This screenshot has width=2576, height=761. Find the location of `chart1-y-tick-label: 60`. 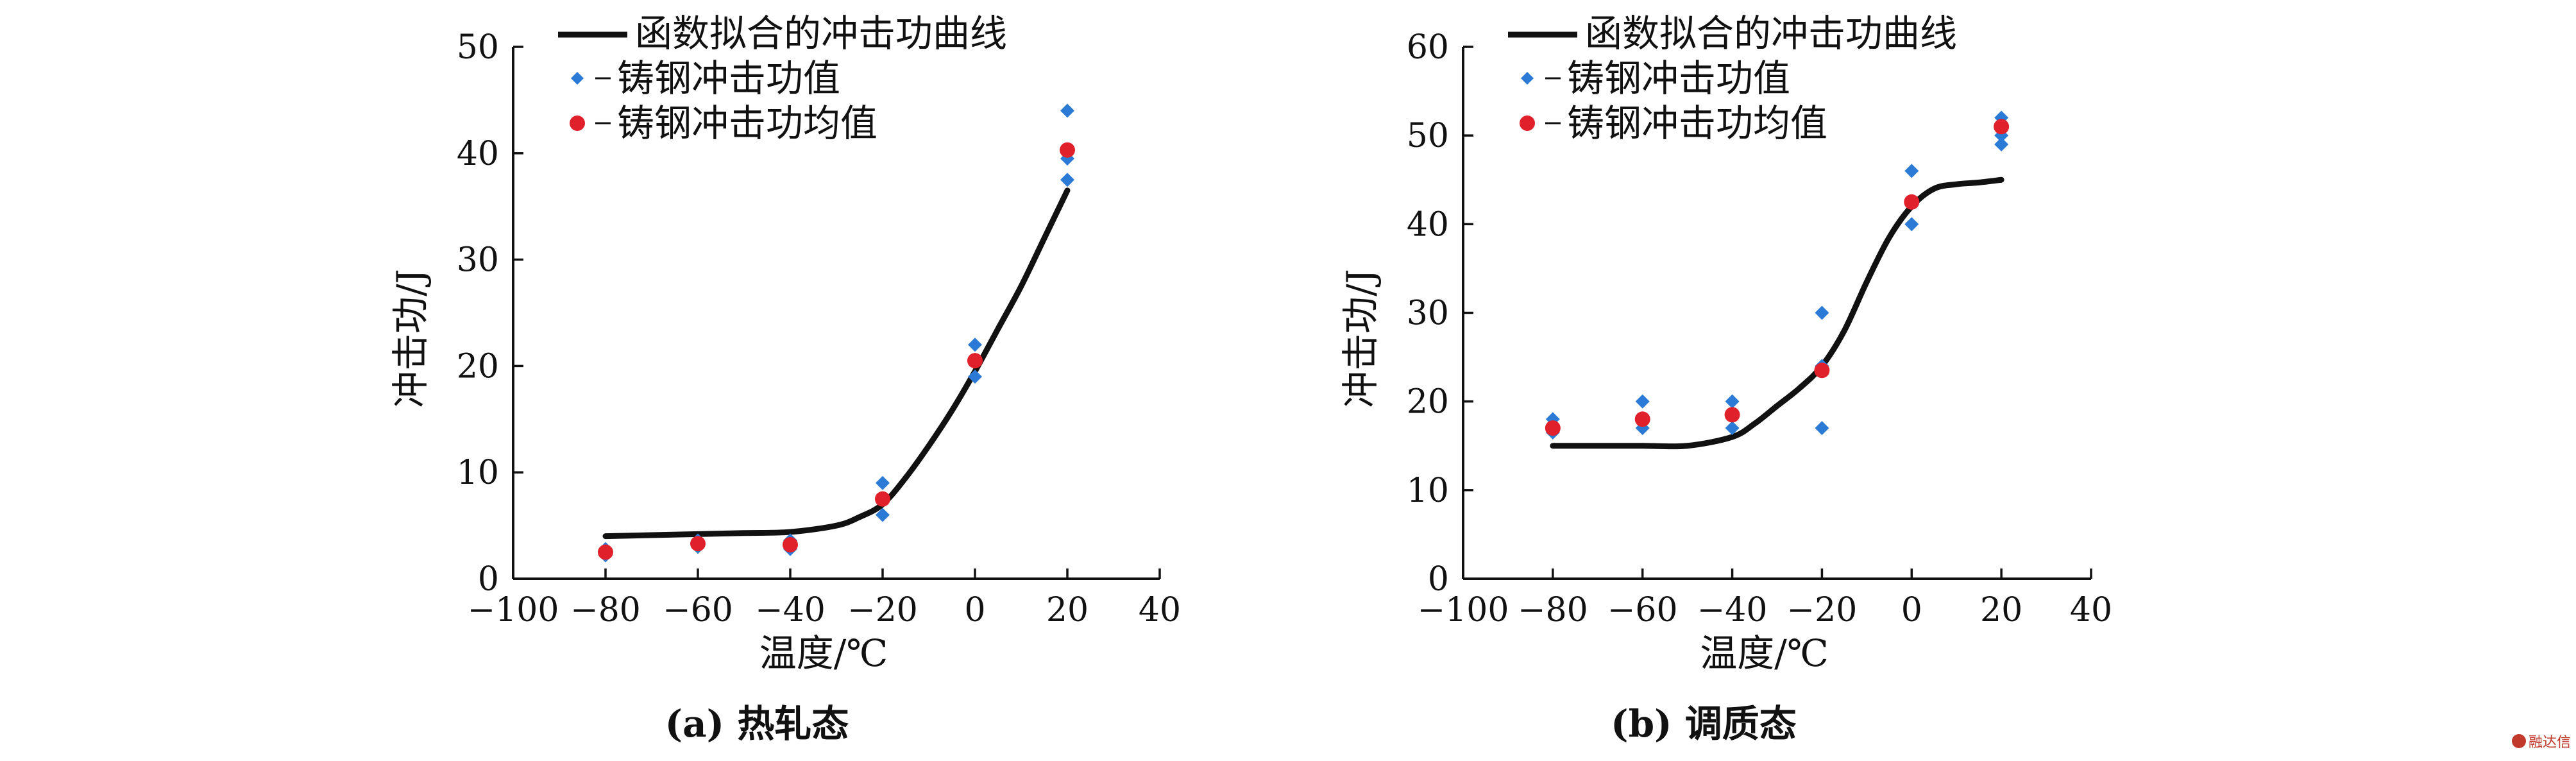

chart1-y-tick-label: 60 is located at coordinates (1428, 47).